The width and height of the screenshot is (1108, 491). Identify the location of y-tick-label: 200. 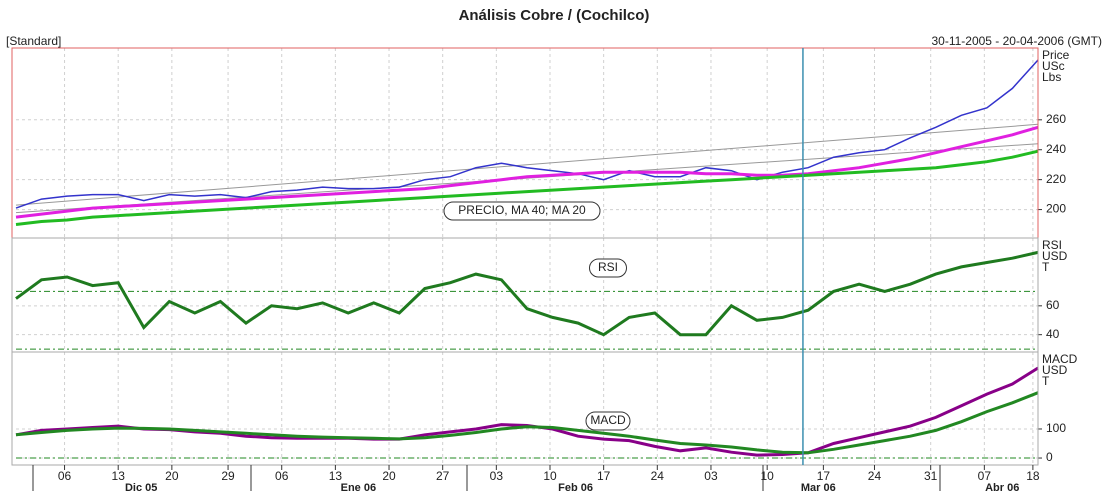
(1056, 209).